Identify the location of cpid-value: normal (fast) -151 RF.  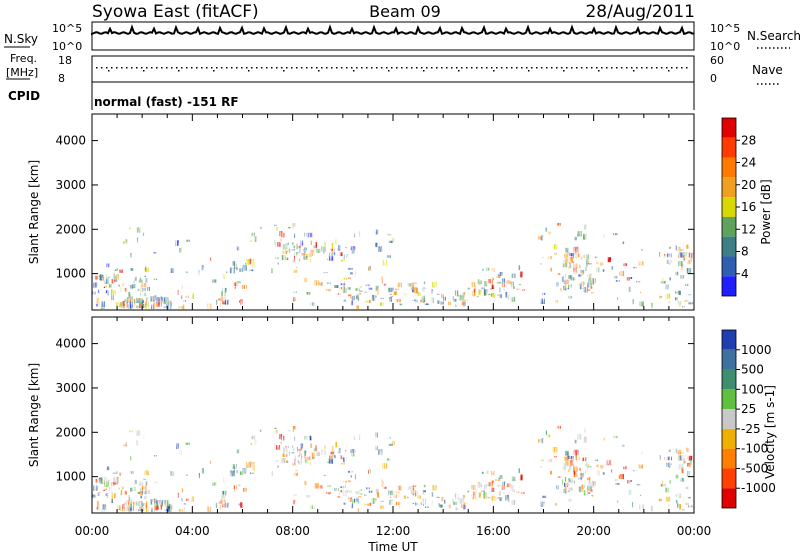
(166, 102).